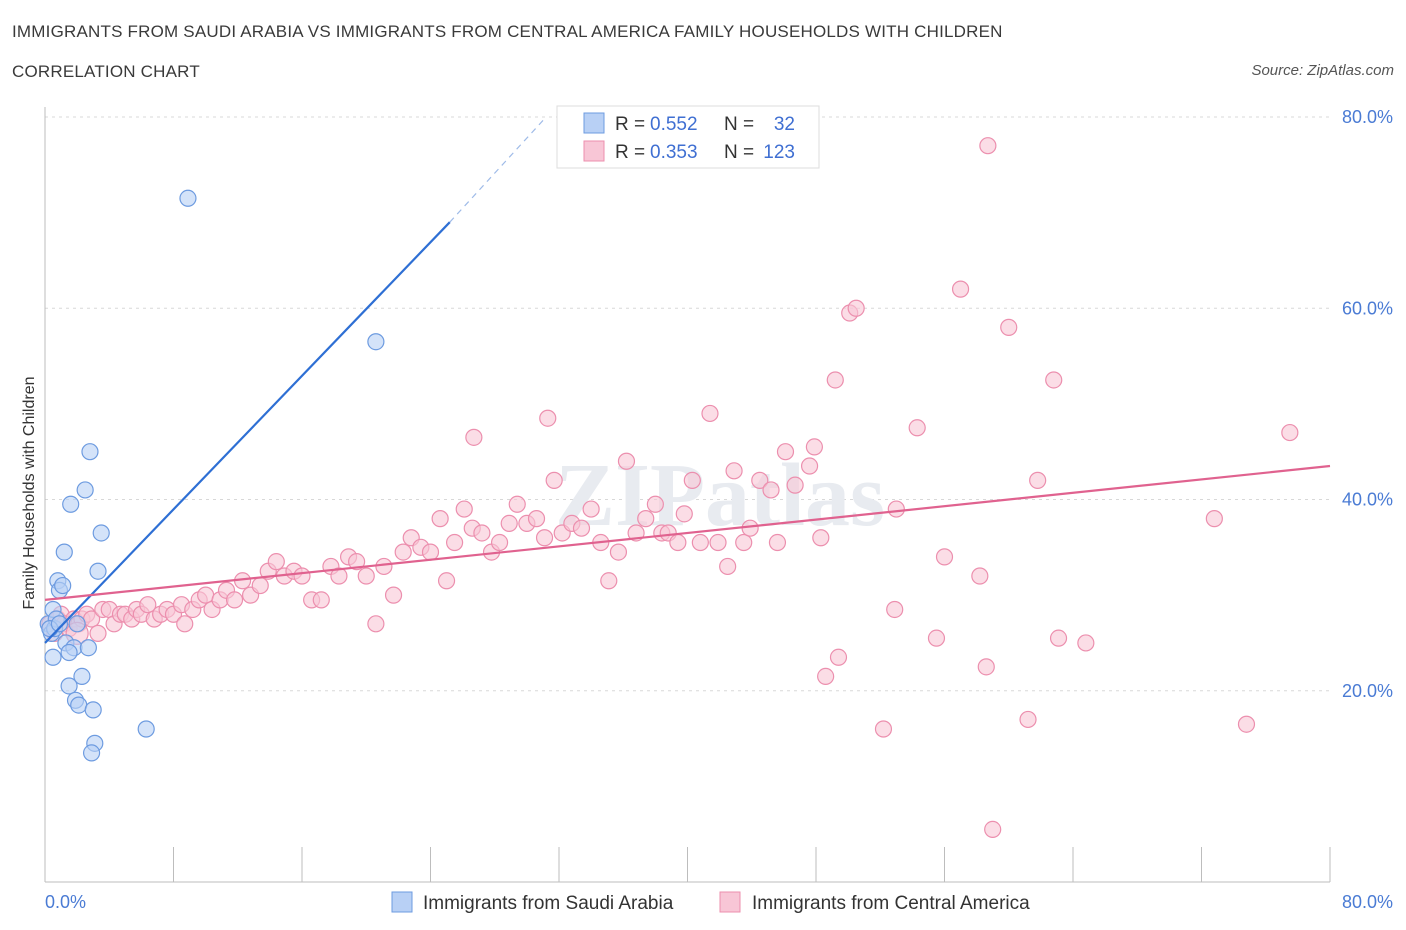 This screenshot has width=1406, height=930. Describe the element at coordinates (29, 493) in the screenshot. I see `y-axis-label: Family Households with Children` at that location.